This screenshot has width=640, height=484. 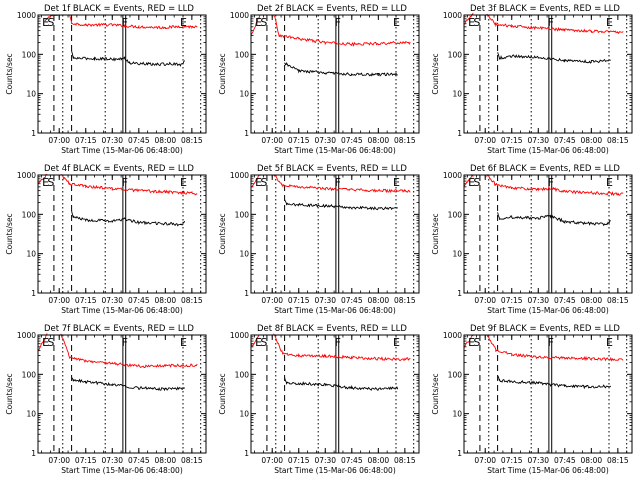 What do you see at coordinates (332, 9) in the screenshot?
I see `panel-title: Det 2f BLACK = Events, RED = LLD` at bounding box center [332, 9].